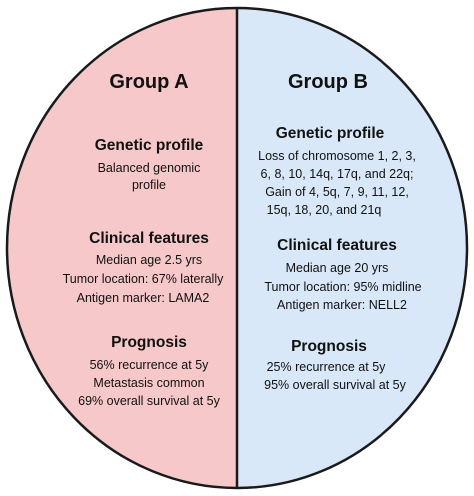 Image resolution: width=474 pixels, height=496 pixels. Describe the element at coordinates (337, 245) in the screenshot. I see `group-b-clinical-features-heading: Clinical features` at that location.